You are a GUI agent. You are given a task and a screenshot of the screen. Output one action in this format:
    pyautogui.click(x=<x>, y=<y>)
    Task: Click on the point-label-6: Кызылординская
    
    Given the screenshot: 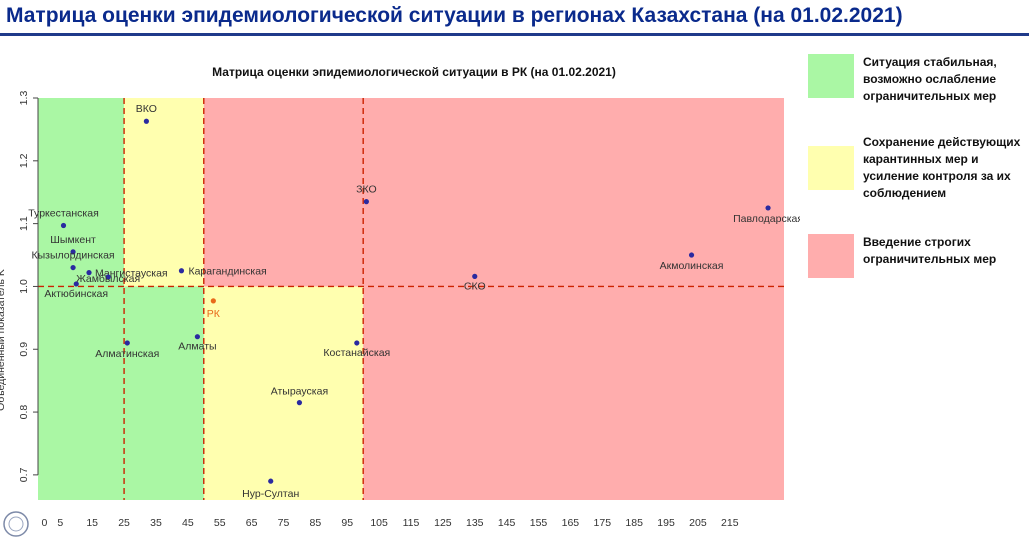 What is the action you would take?
    pyautogui.click(x=73, y=256)
    